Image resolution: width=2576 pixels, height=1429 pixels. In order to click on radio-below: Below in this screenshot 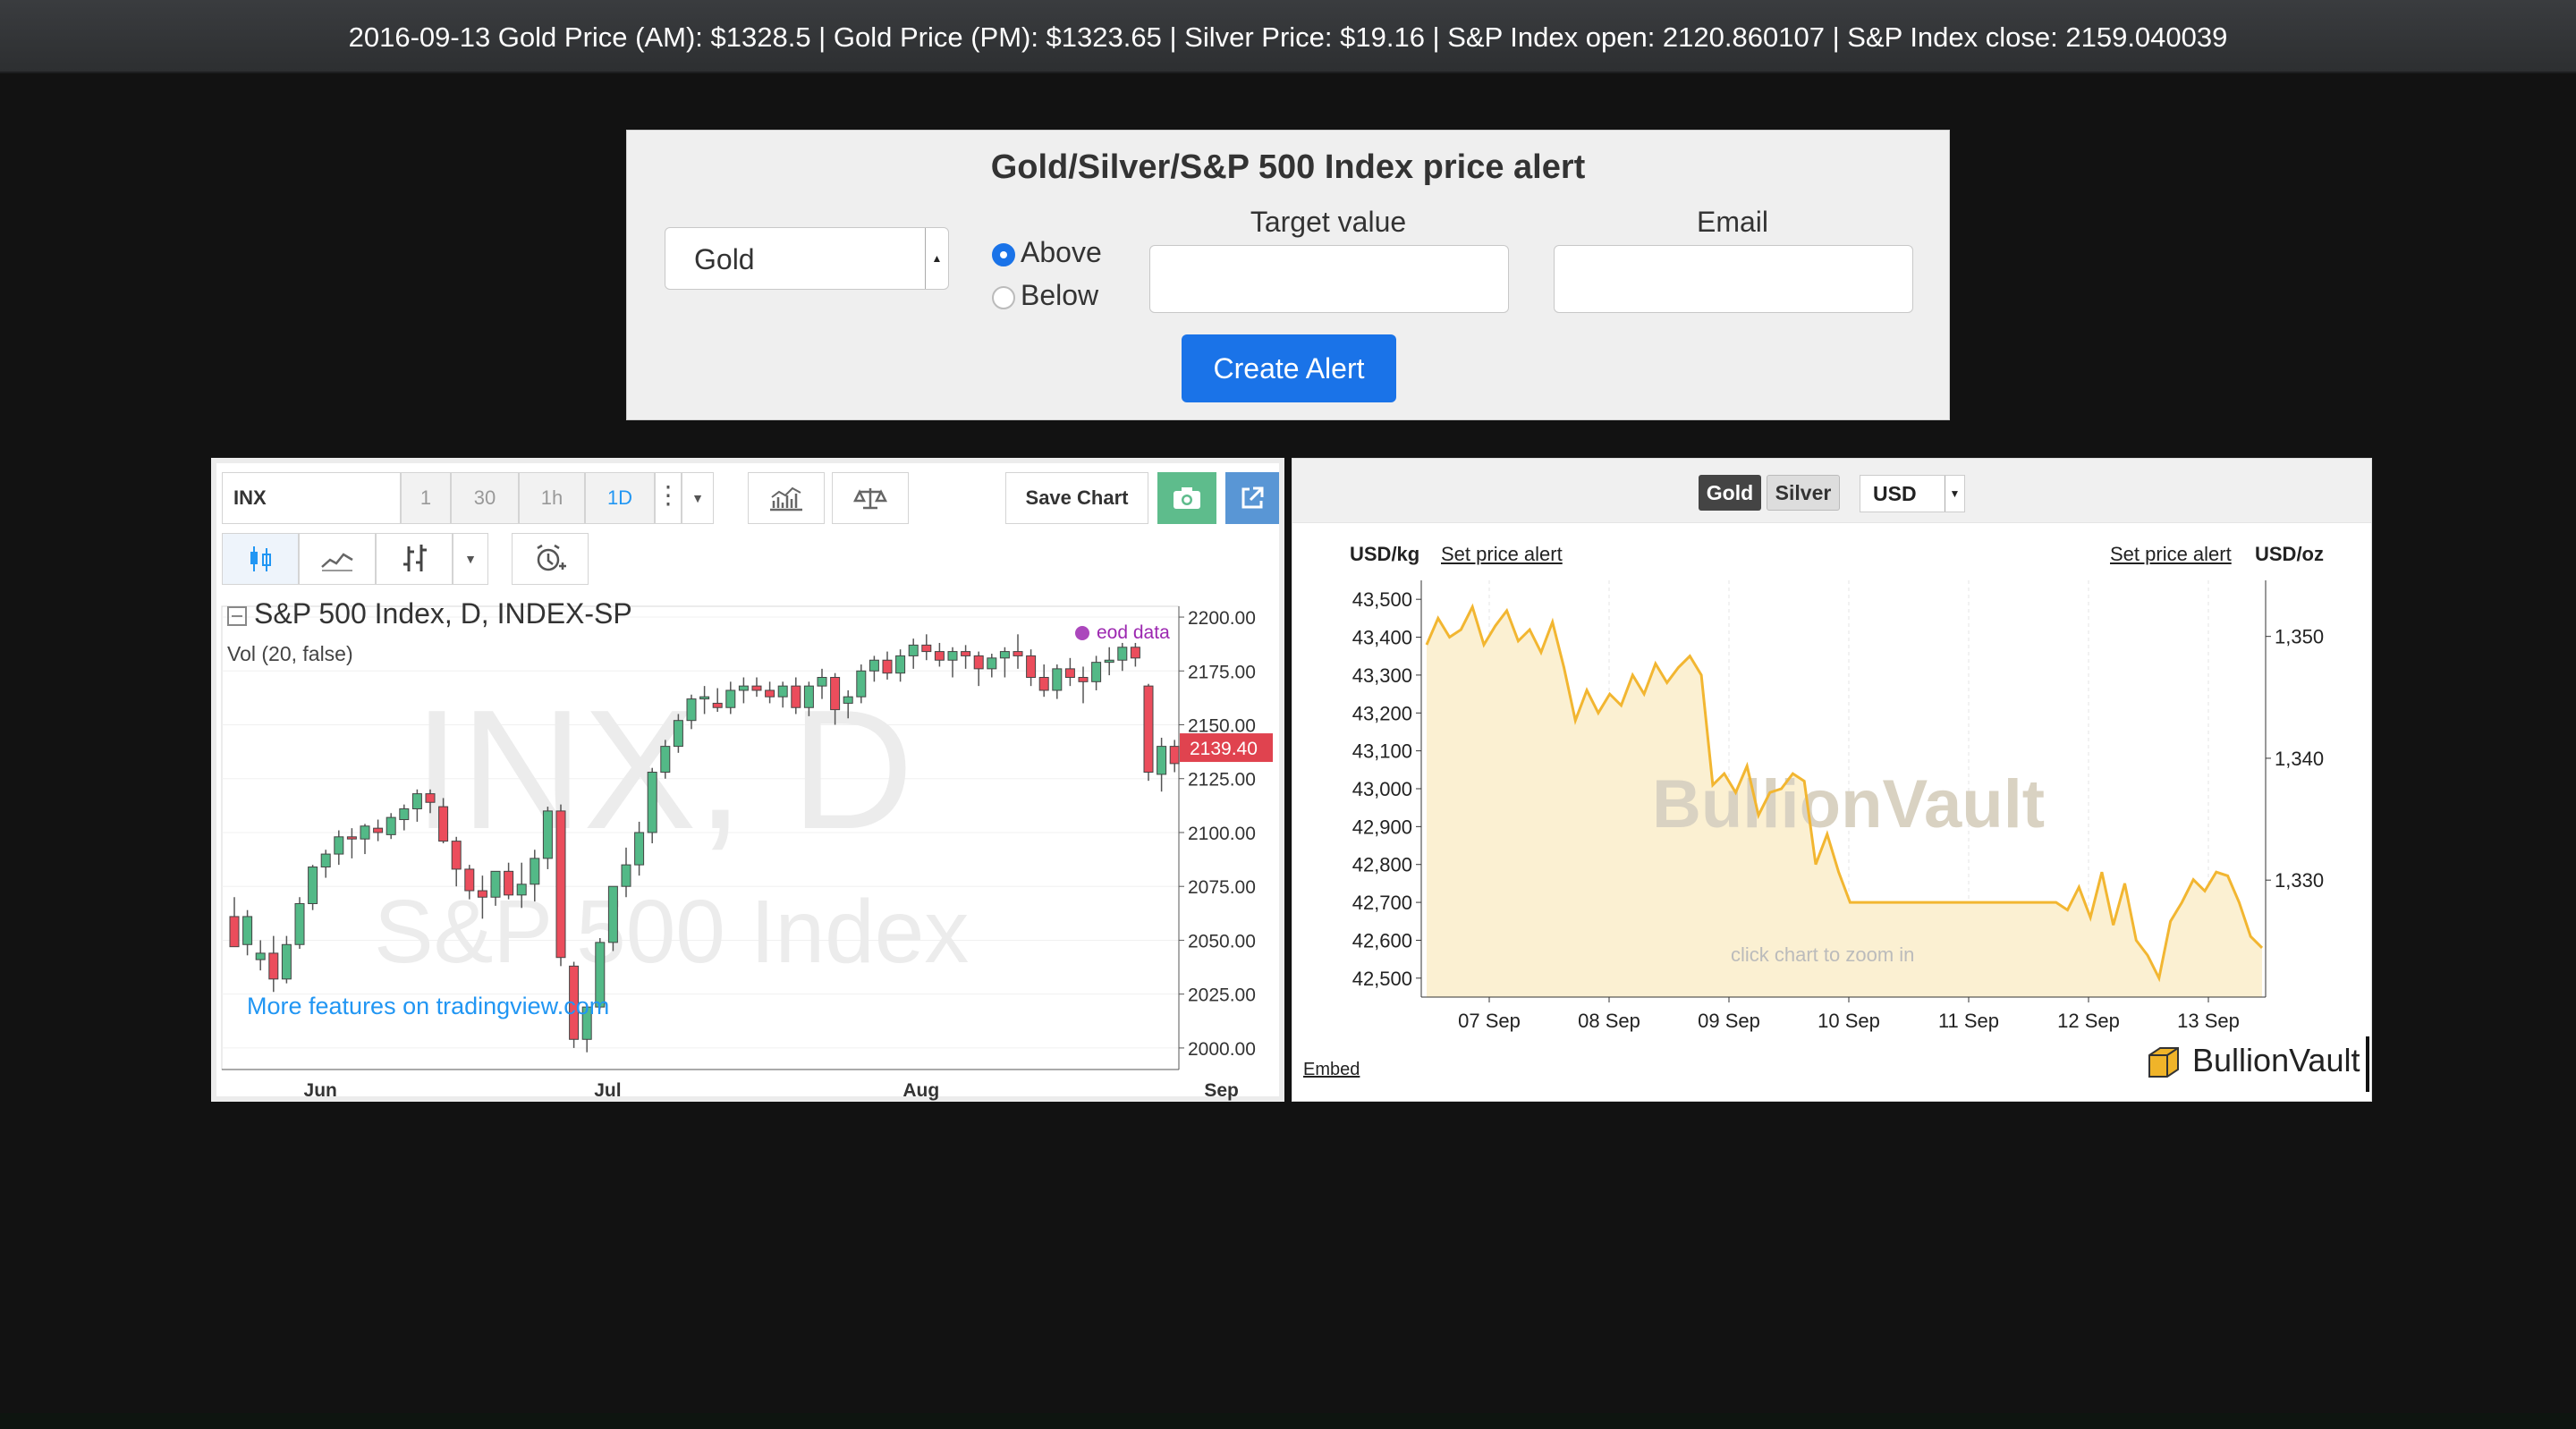, I will do `click(1045, 295)`.